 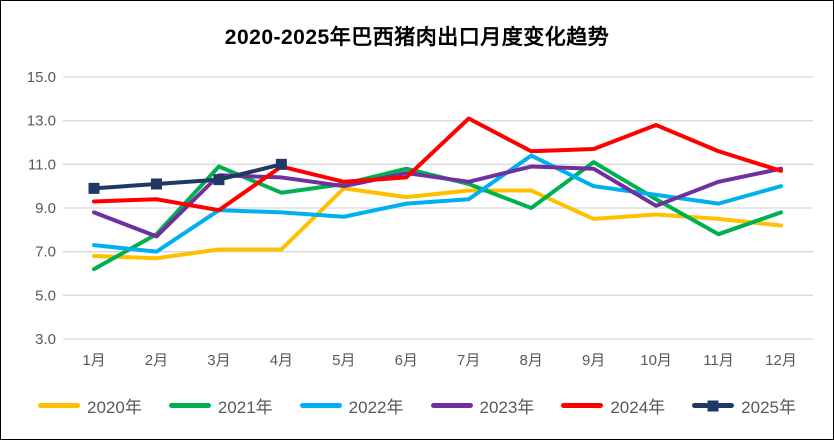 What do you see at coordinates (638, 407) in the screenshot?
I see `legend-label: 2024年` at bounding box center [638, 407].